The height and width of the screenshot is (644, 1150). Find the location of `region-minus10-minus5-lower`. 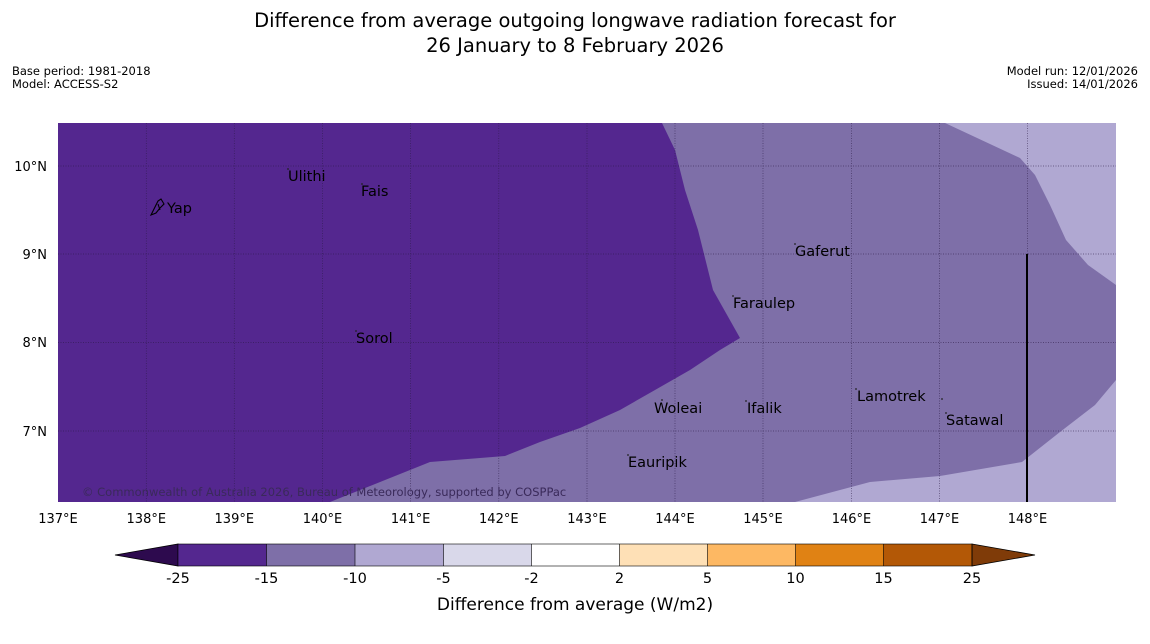

region-minus10-minus5-lower is located at coordinates (955, 441).